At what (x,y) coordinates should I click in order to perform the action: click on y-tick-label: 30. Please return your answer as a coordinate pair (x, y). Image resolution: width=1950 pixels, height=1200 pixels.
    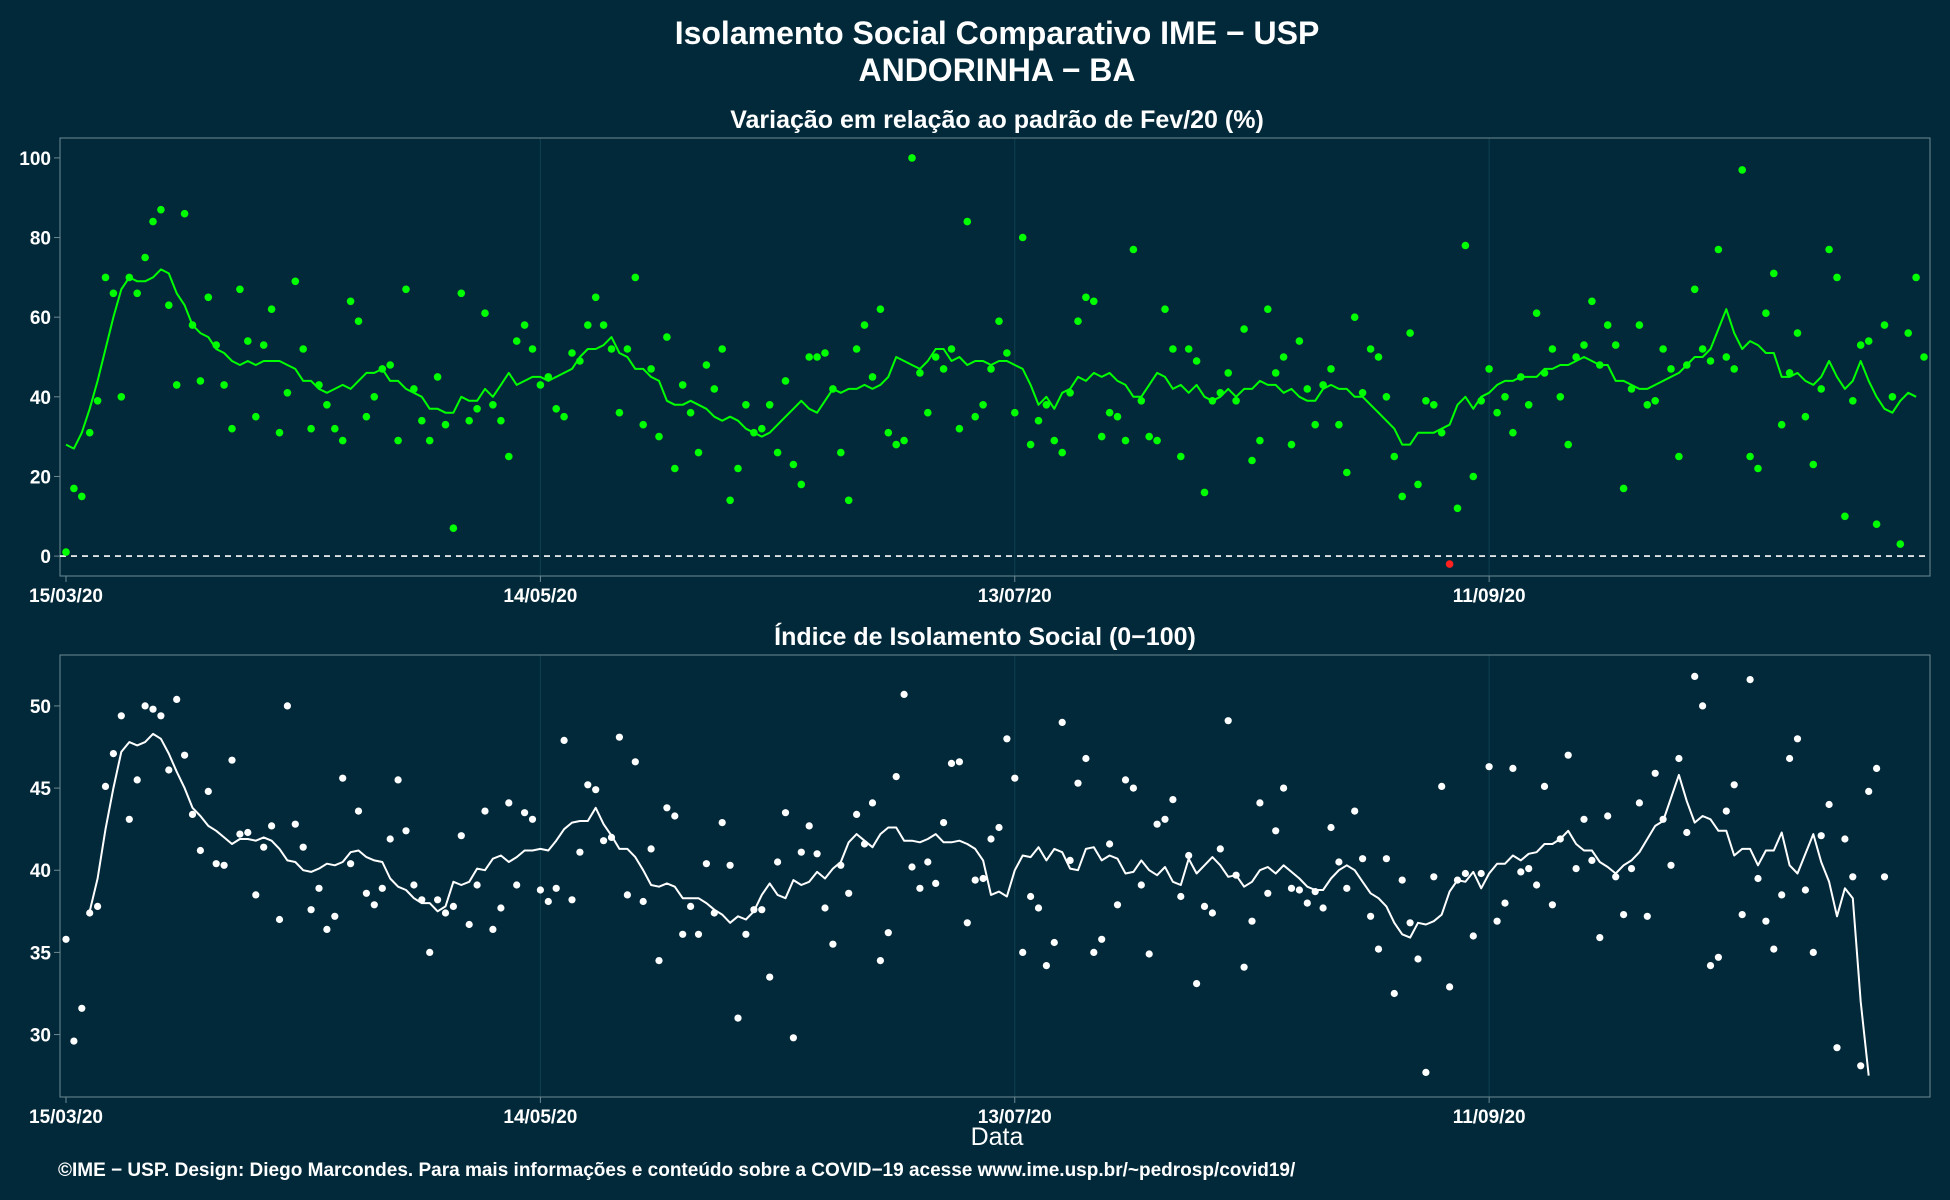
    Looking at the image, I should click on (40, 1036).